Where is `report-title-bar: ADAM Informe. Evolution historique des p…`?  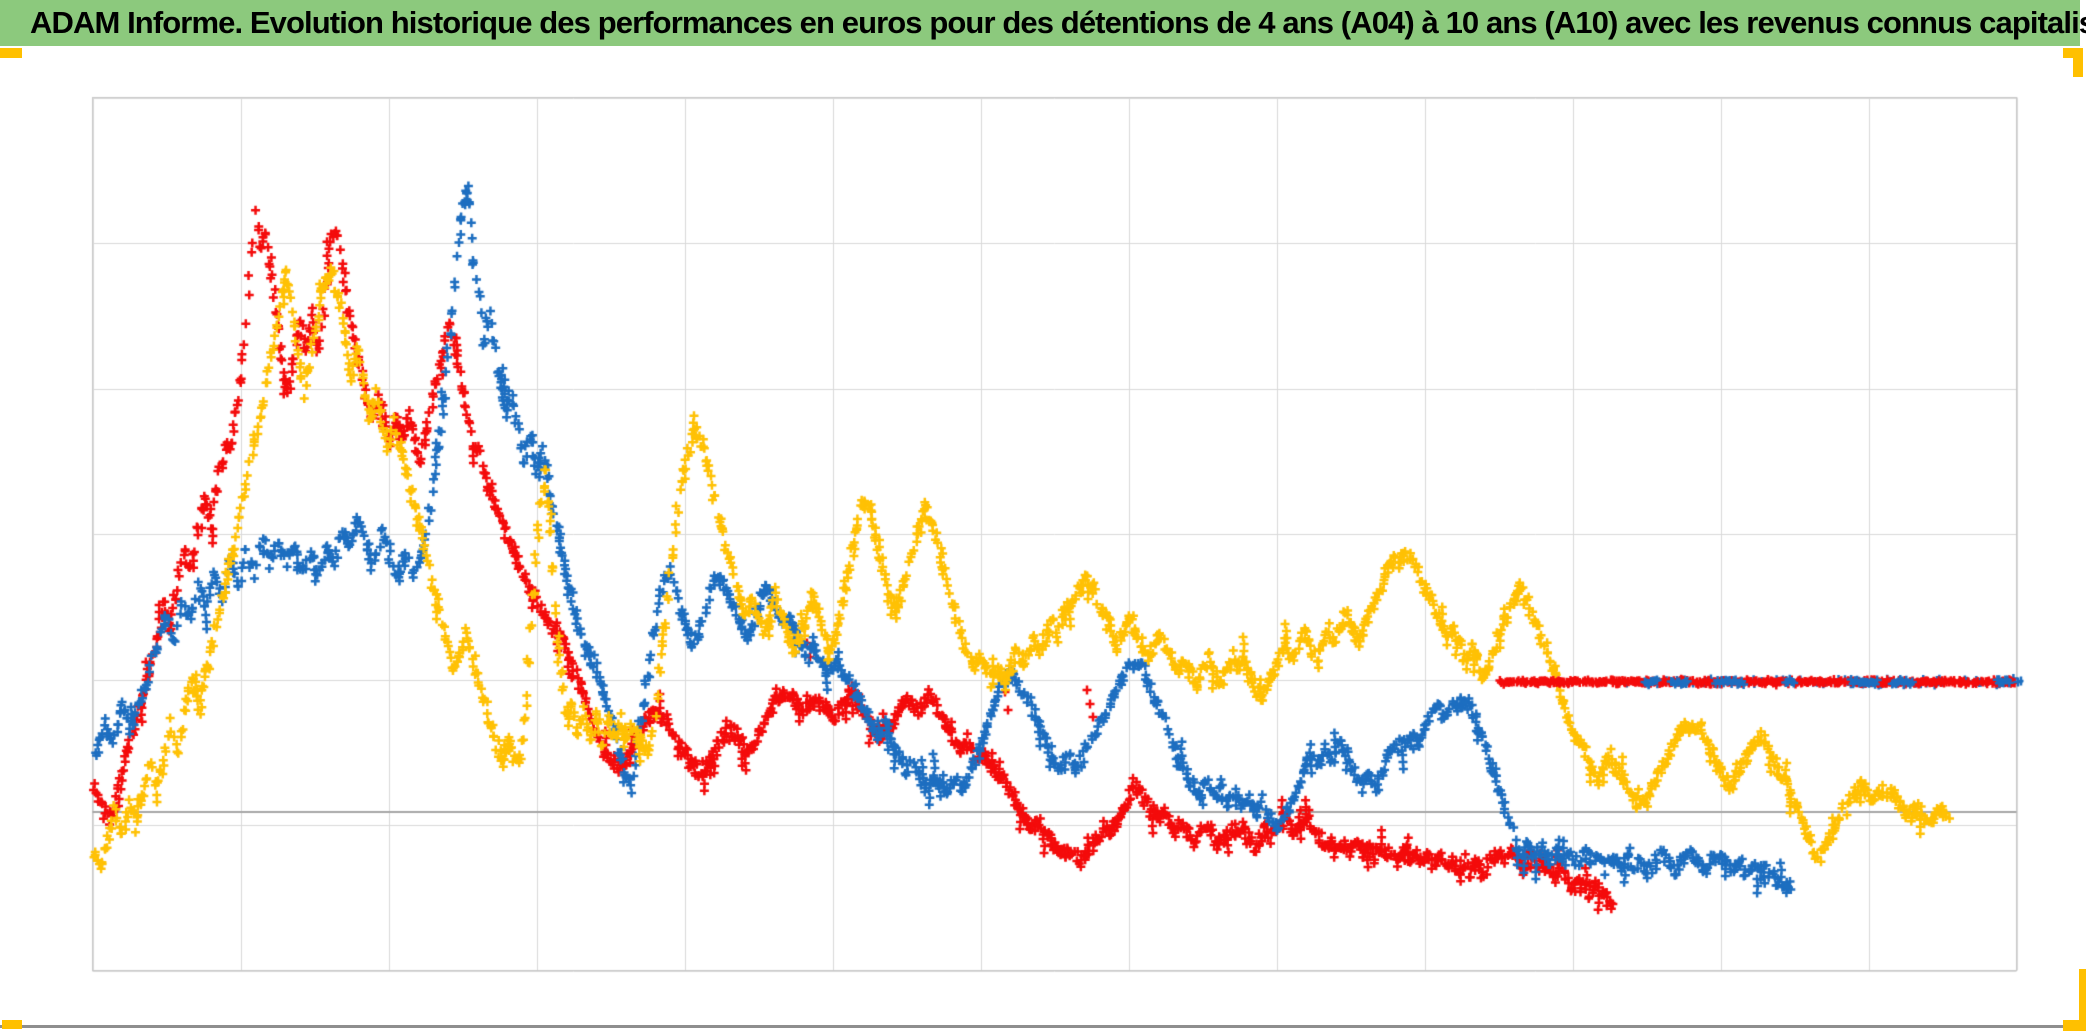
report-title-bar: ADAM Informe. Evolution historique des p… is located at coordinates (1043, 23).